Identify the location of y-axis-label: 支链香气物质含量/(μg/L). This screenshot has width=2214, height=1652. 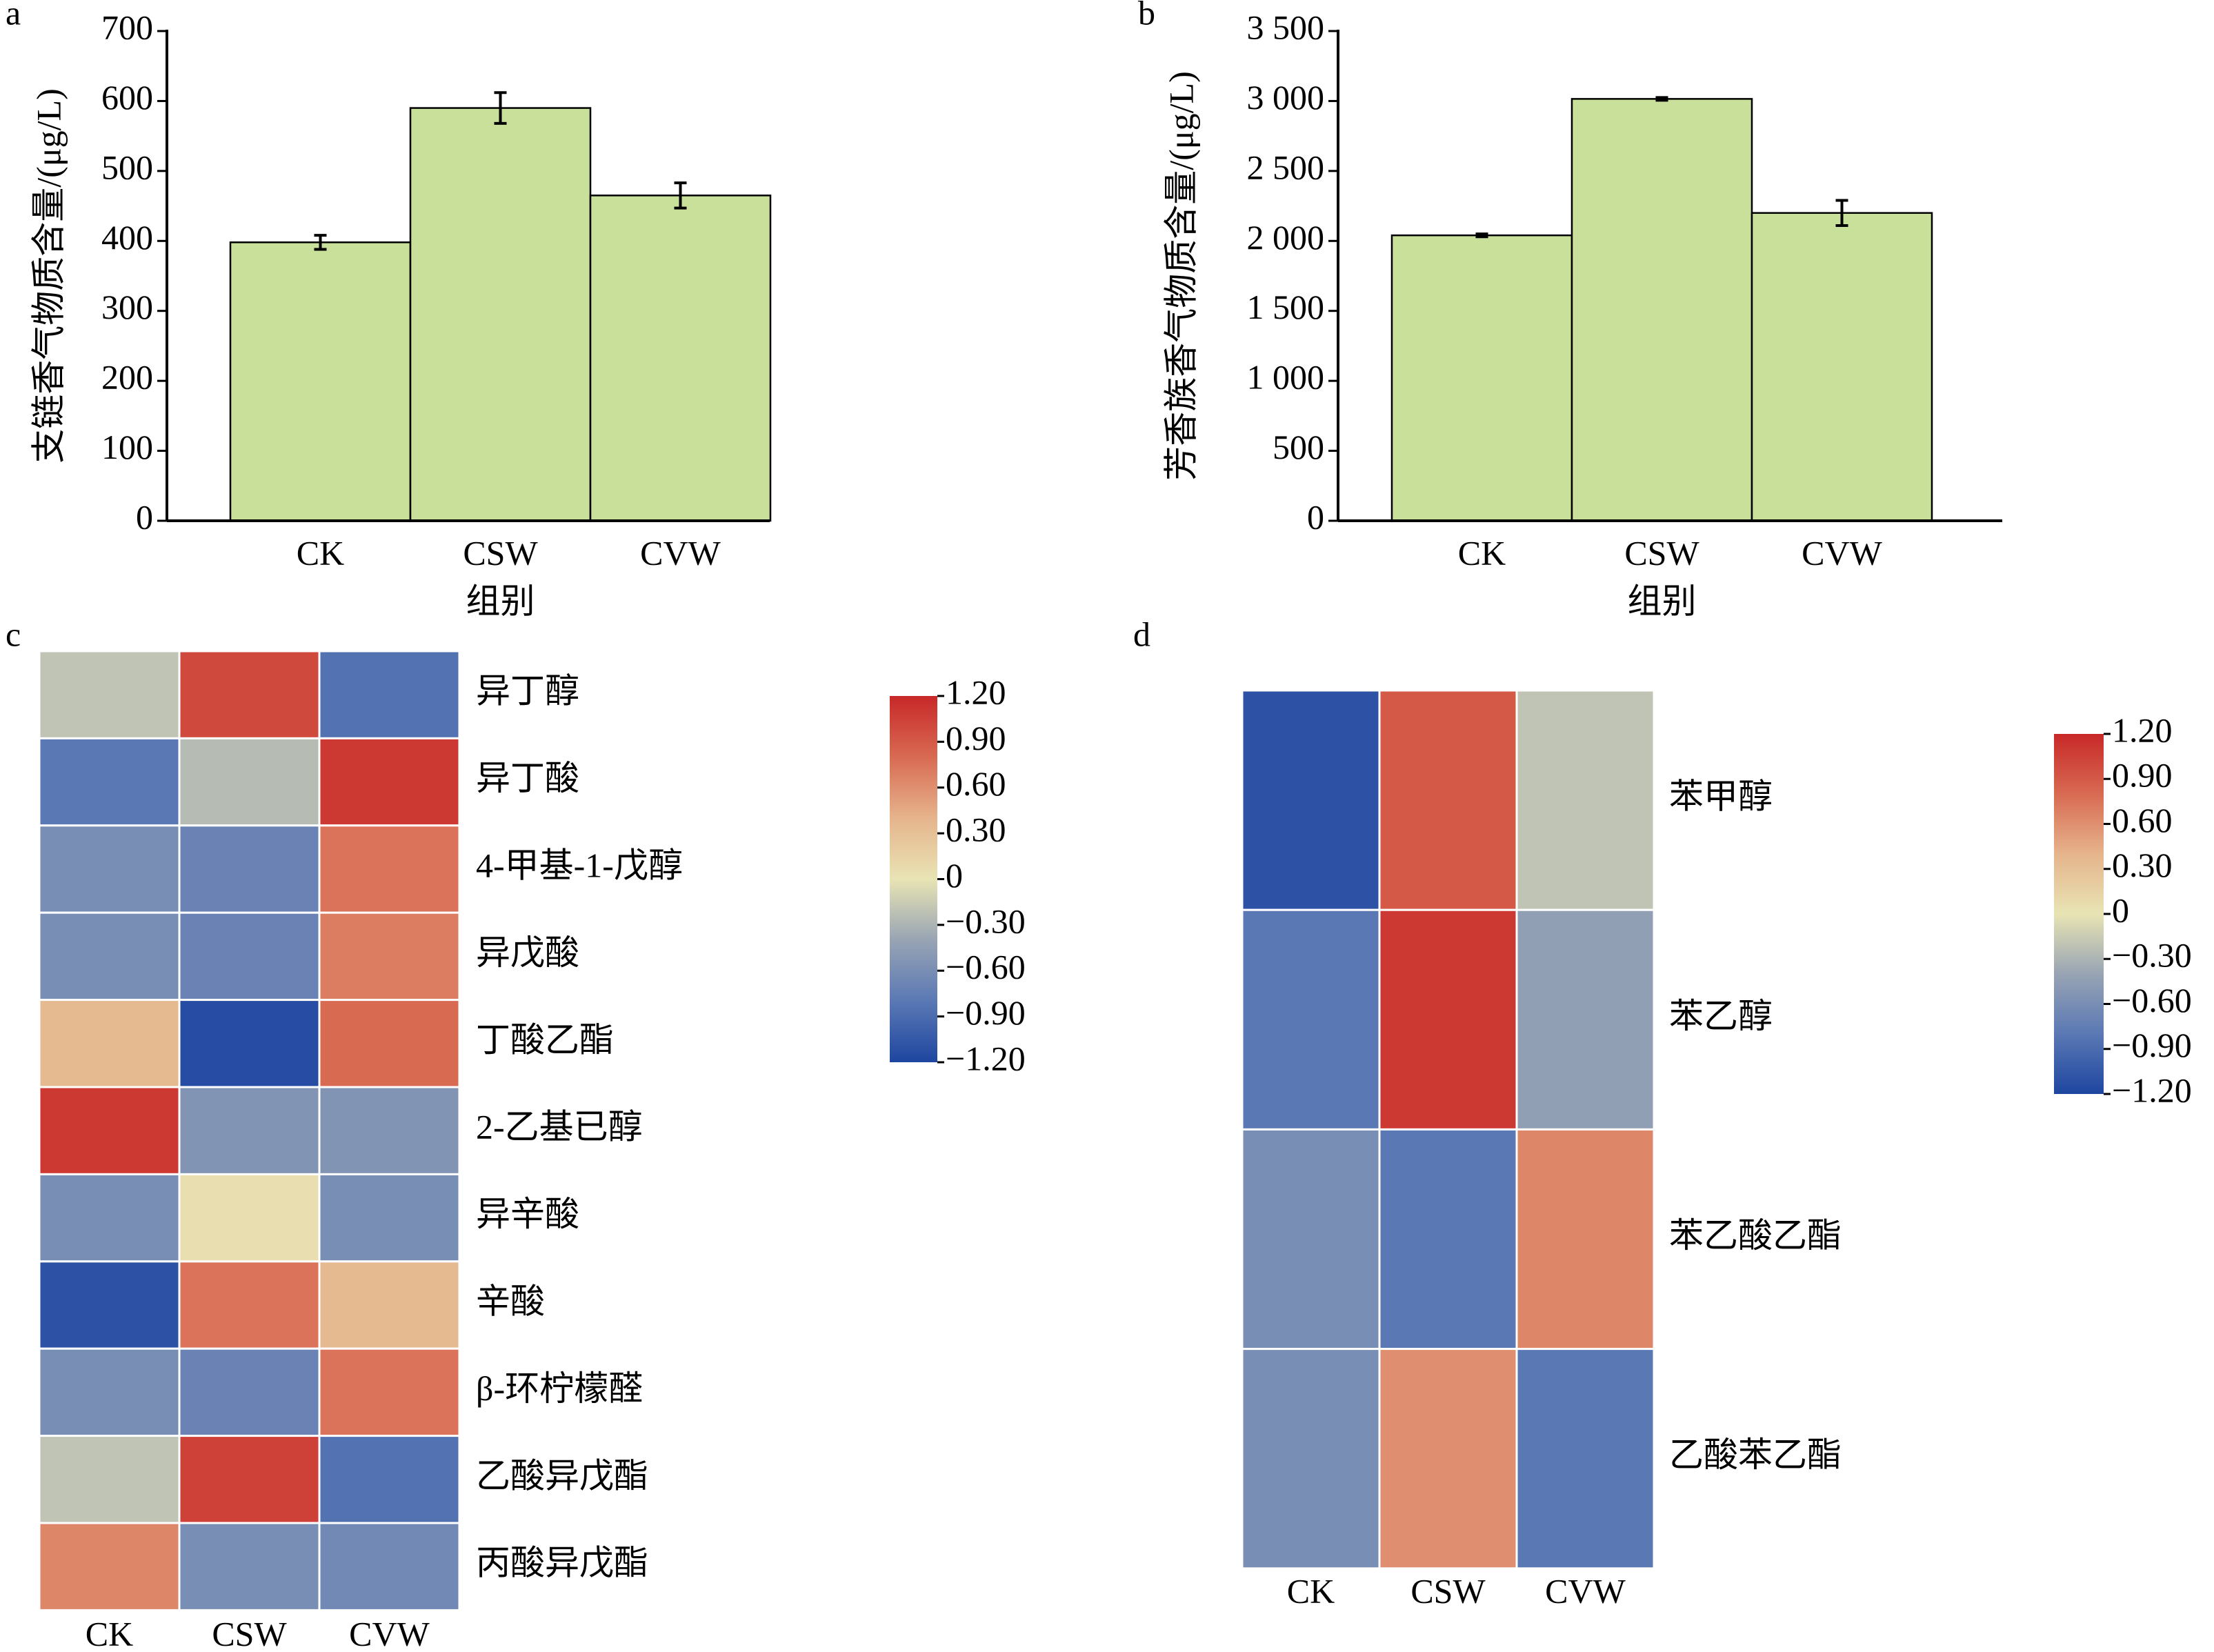
(48, 275).